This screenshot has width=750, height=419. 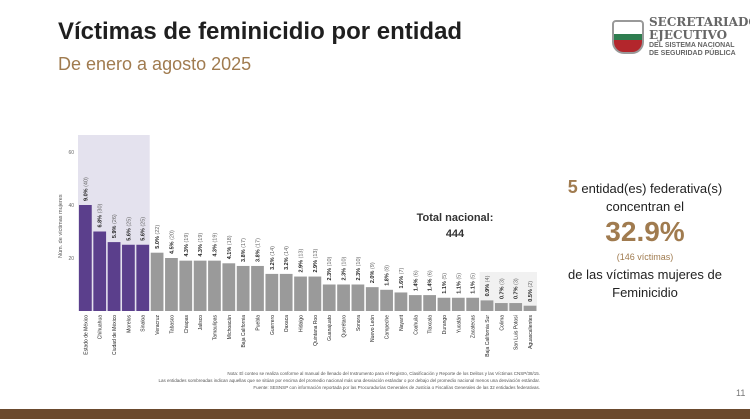 What do you see at coordinates (187, 245) in the screenshot?
I see `data-label: 4.3% (19)` at bounding box center [187, 245].